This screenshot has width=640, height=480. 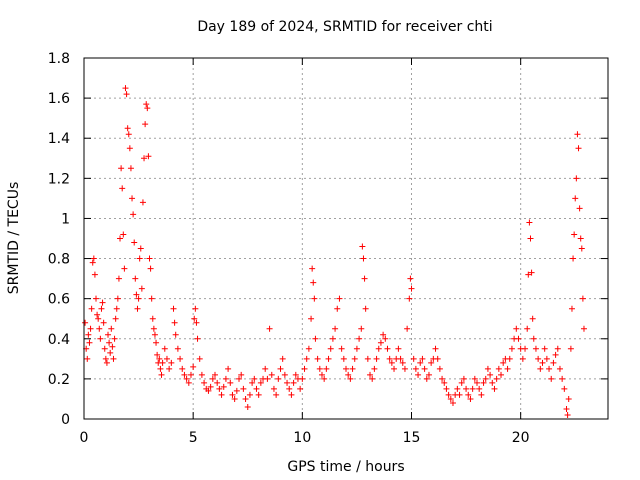 I want to click on y-tick-label: 0.8, so click(x=59, y=260).